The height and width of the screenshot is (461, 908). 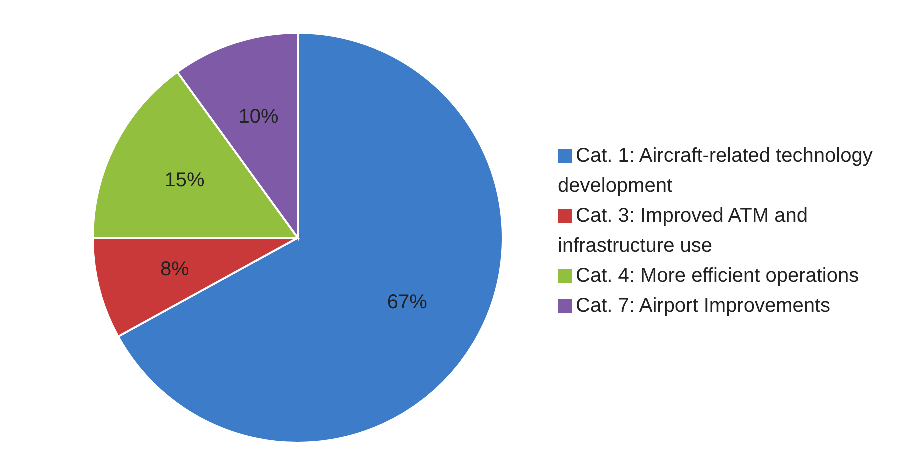 I want to click on legend-label: Cat. 1: Aircraft-related technology development, so click(x=715, y=170).